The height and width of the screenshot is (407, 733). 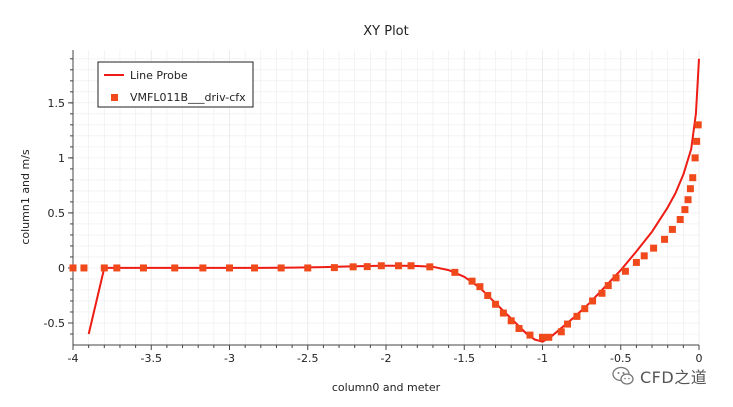 I want to click on legend-marker-swatch, so click(x=114, y=97).